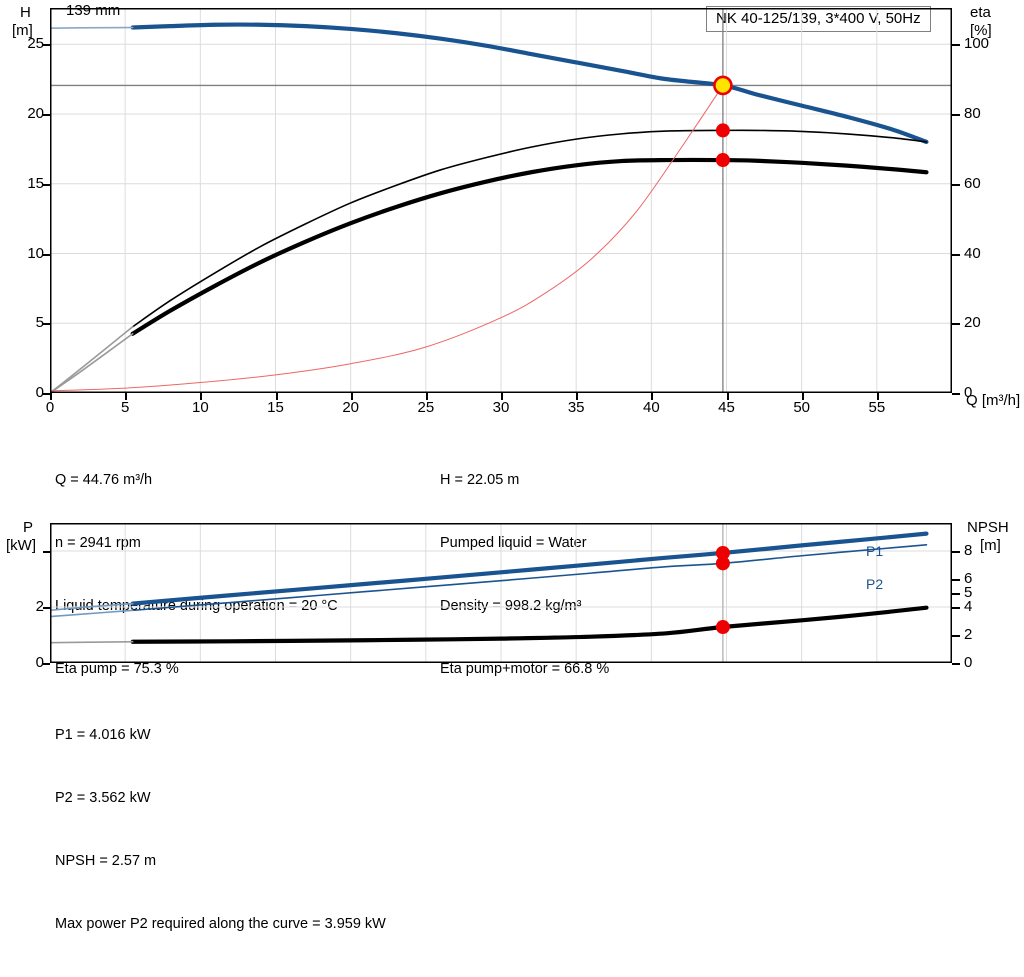 This screenshot has height=977, width=1024. What do you see at coordinates (39, 323) in the screenshot?
I see `head-y-tick-1: 5` at bounding box center [39, 323].